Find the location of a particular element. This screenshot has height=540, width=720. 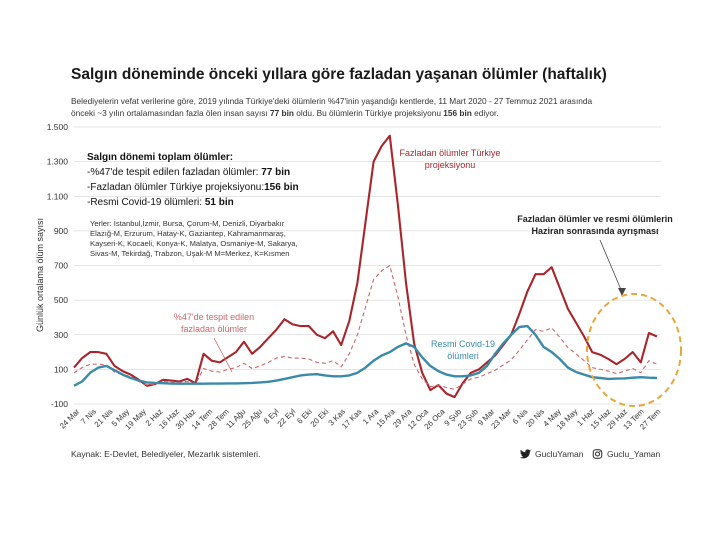

summary-line-3: -Resmi Covid-19 ölümleri: 51 bin is located at coordinates (160, 202).